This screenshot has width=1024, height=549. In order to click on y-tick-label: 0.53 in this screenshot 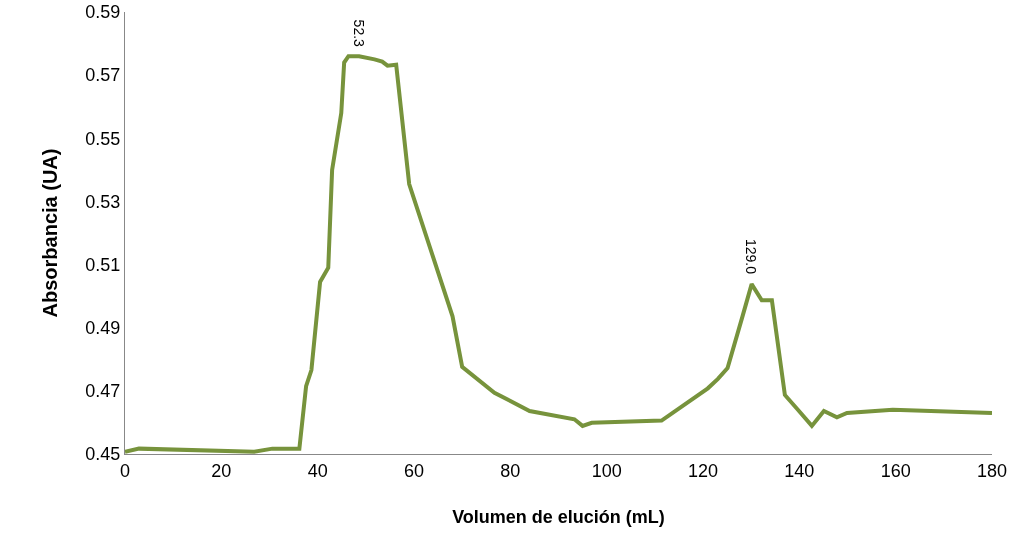, I will do `click(103, 201)`.